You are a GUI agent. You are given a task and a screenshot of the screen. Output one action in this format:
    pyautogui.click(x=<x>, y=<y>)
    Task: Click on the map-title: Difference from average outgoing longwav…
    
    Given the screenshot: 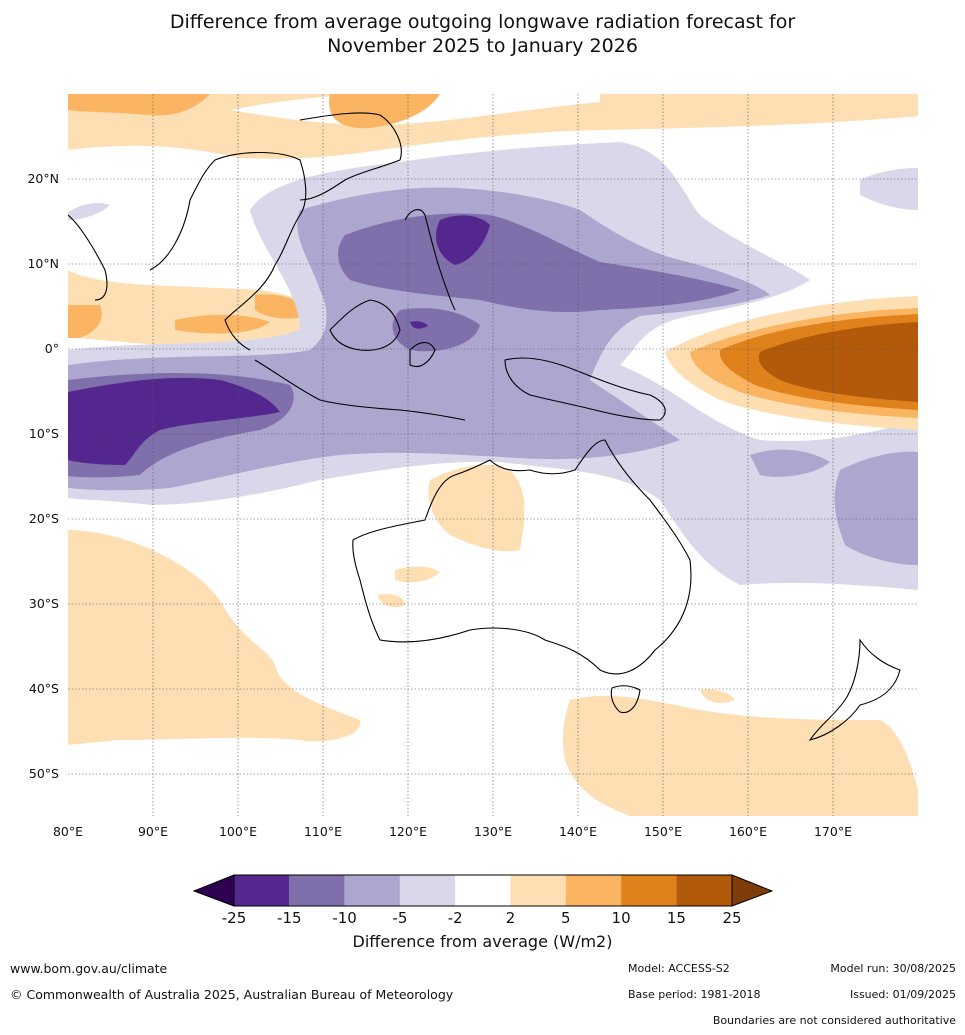 What is the action you would take?
    pyautogui.click(x=482, y=34)
    